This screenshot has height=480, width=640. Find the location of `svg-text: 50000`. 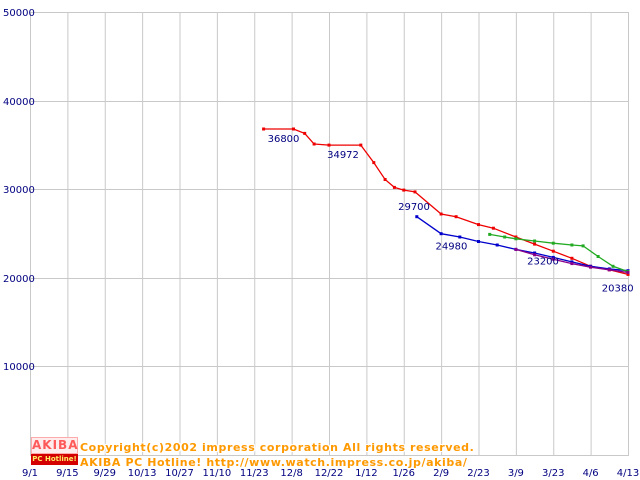

svg-text: 50000 is located at coordinates (19, 13).